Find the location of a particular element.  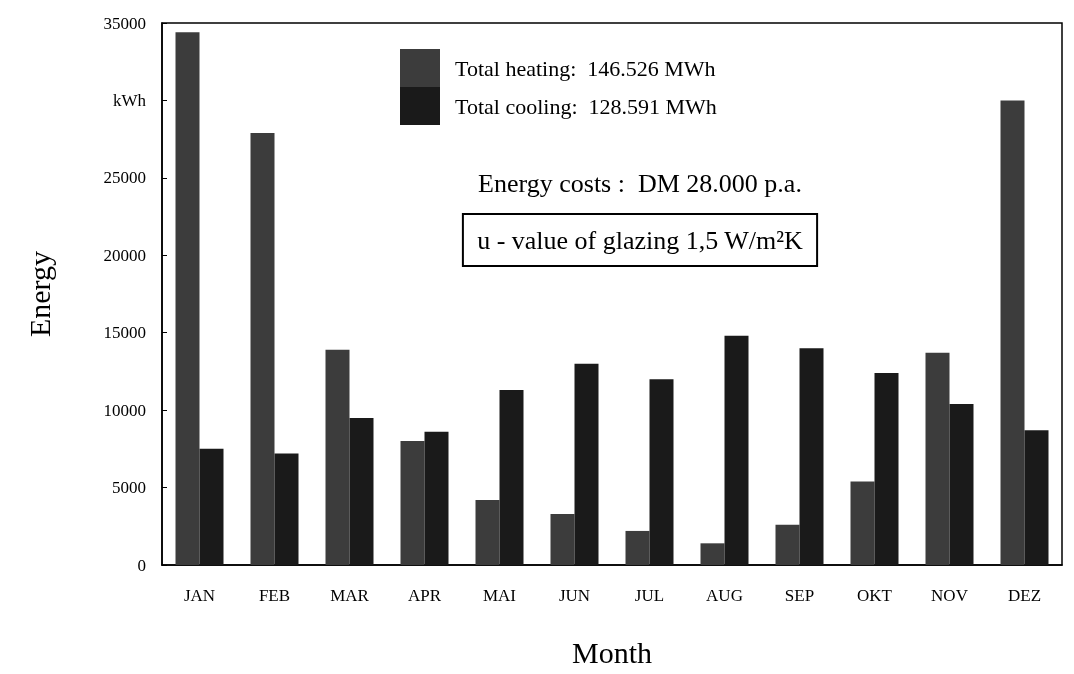

annotation: Energy costs : DM 28.000 p.a. is located at coordinates (640, 183).